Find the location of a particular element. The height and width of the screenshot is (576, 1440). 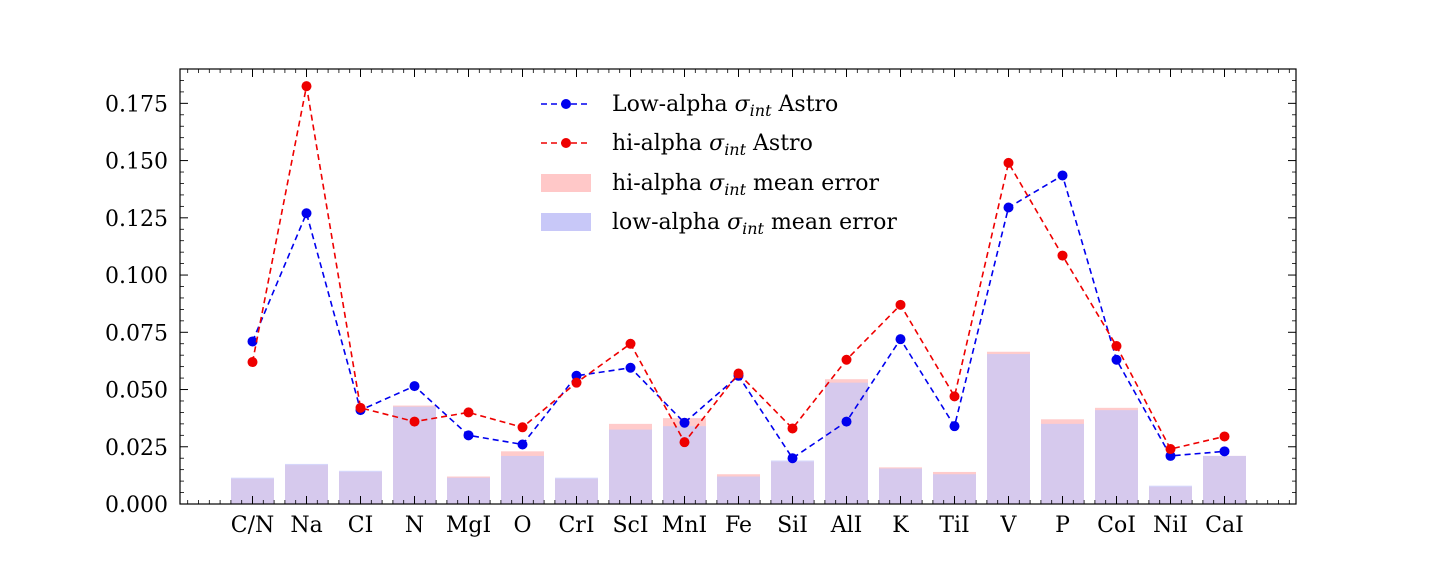

bar-low-alpha-mean-error-O is located at coordinates (522, 479).